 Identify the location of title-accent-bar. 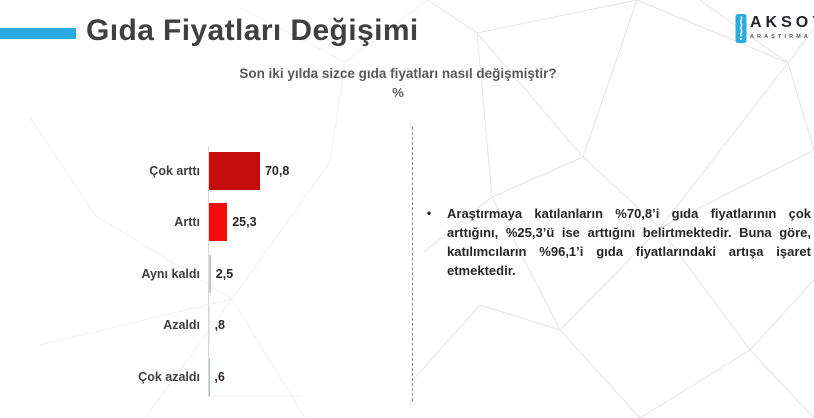
(38, 33).